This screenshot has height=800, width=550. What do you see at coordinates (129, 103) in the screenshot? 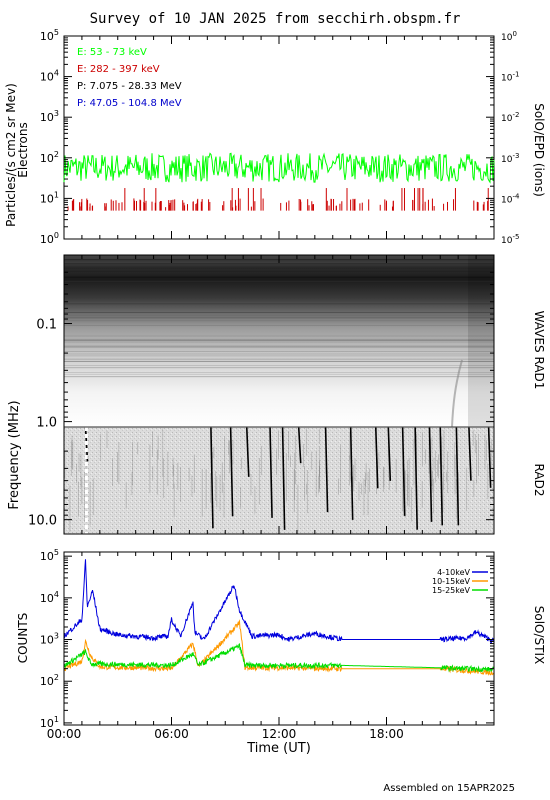
I see `epd-legend-entry: P: 47.05 - 104.8 MeV` at bounding box center [129, 103].